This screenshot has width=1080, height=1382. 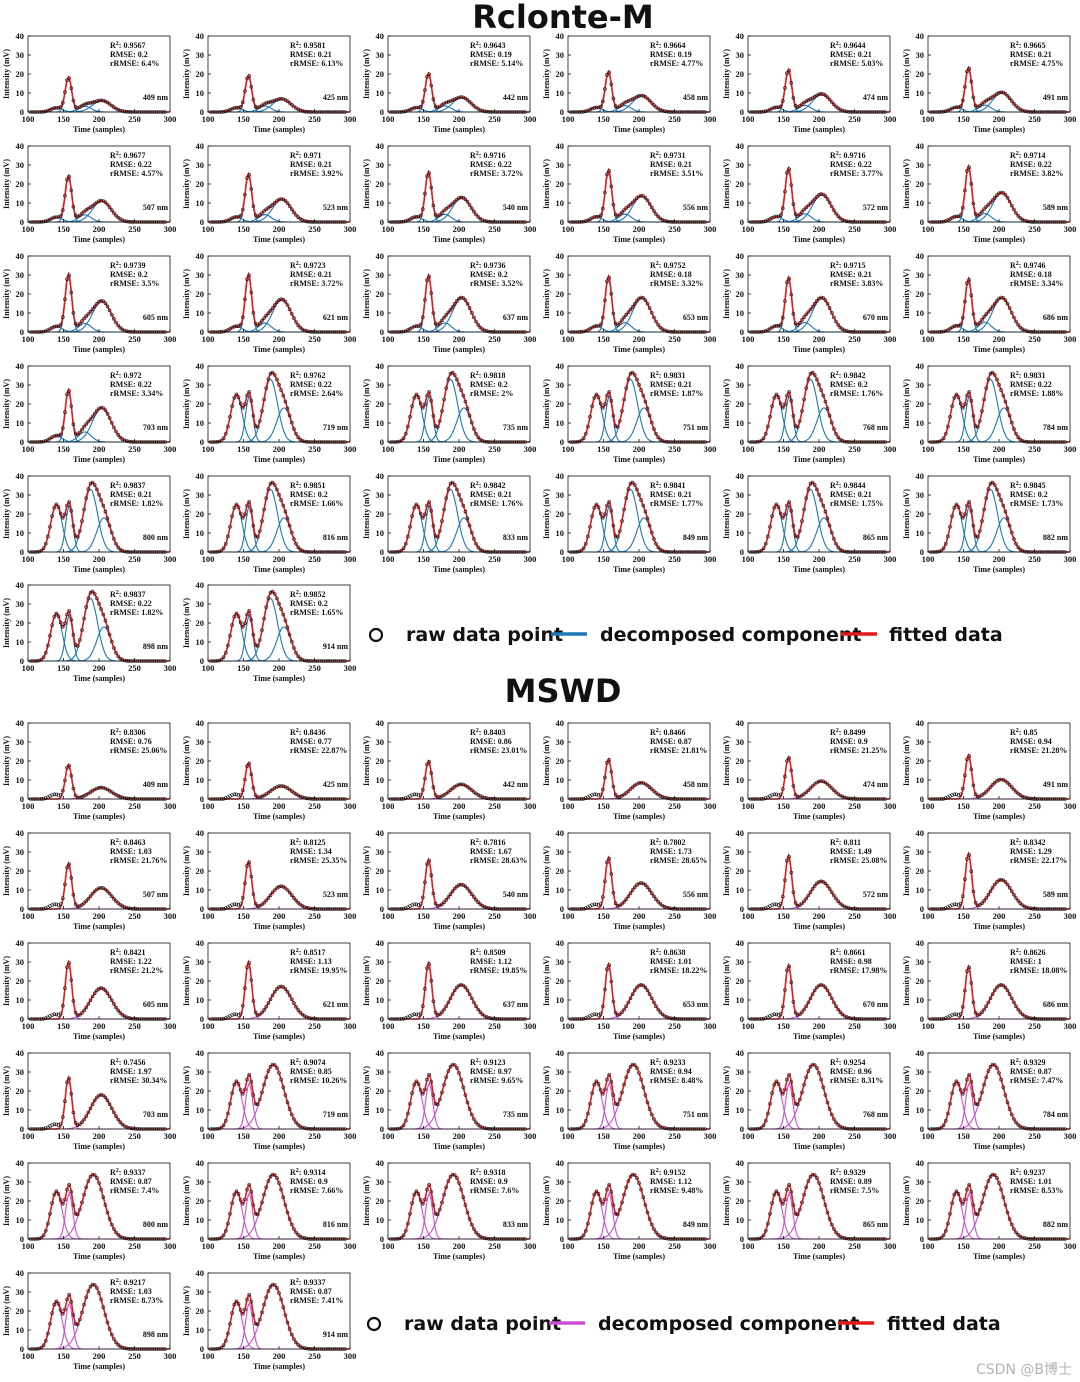 What do you see at coordinates (1055, 784) in the screenshot?
I see `wavelength-label: 491 nm` at bounding box center [1055, 784].